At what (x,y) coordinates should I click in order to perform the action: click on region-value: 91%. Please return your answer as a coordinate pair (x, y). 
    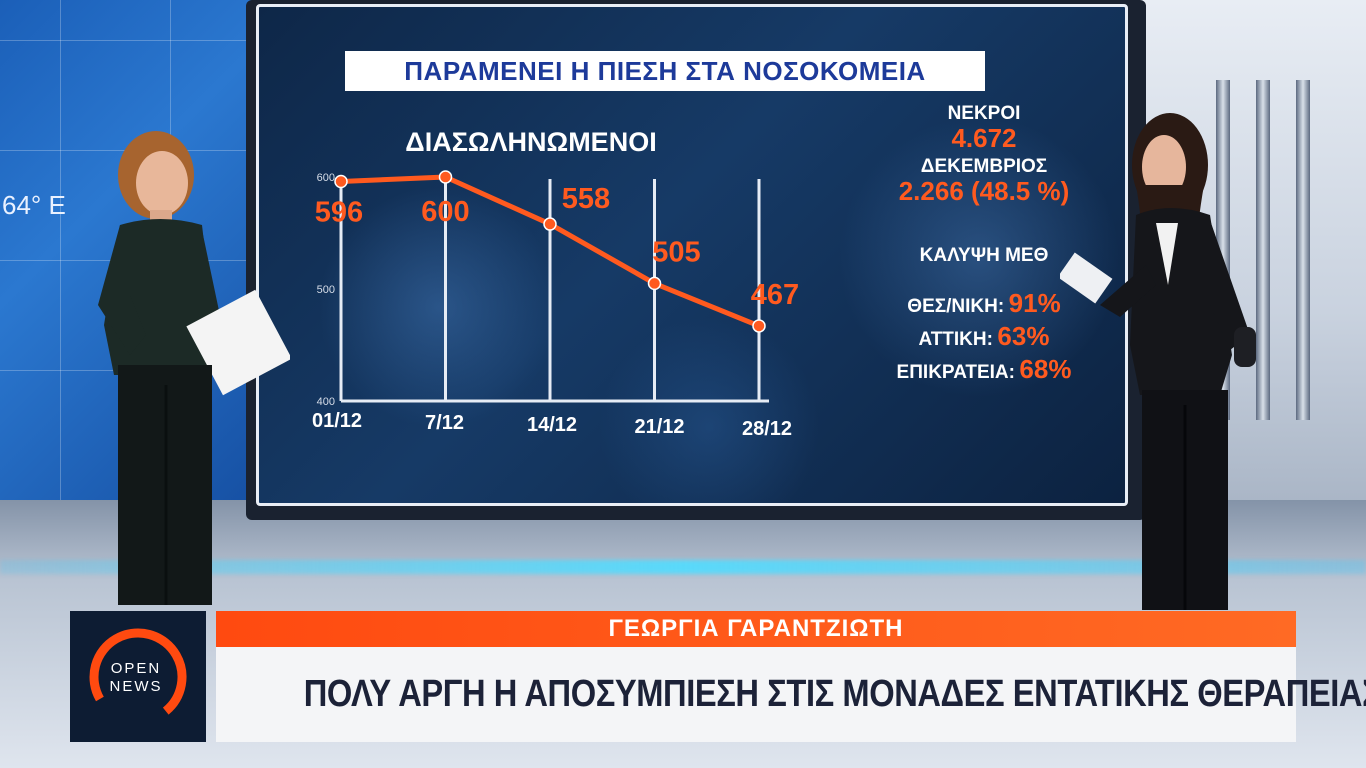
    Looking at the image, I should click on (1034, 303).